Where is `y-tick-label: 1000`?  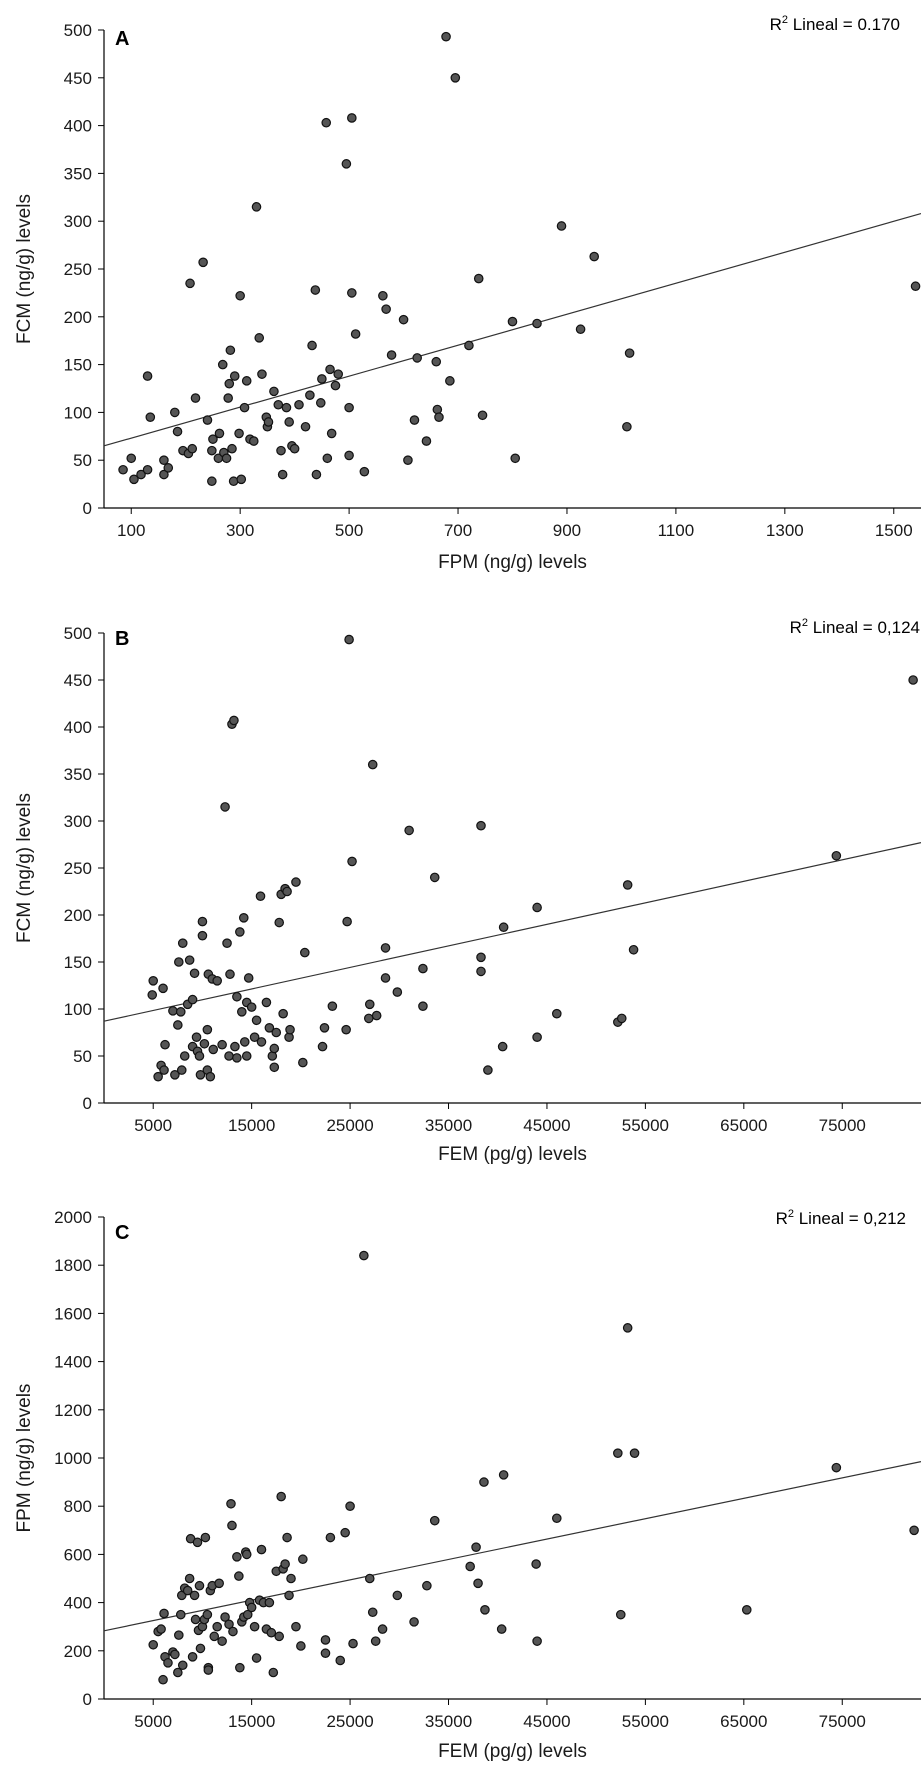
y-tick-label: 1000 is located at coordinates (73, 1458).